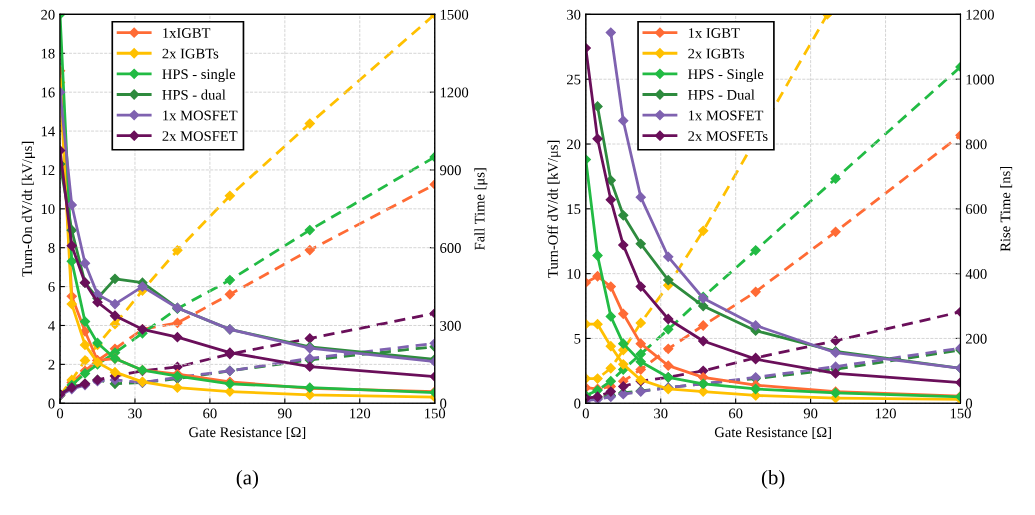 The width and height of the screenshot is (1035, 515). I want to click on y-tick-label: 4, so click(51, 325).